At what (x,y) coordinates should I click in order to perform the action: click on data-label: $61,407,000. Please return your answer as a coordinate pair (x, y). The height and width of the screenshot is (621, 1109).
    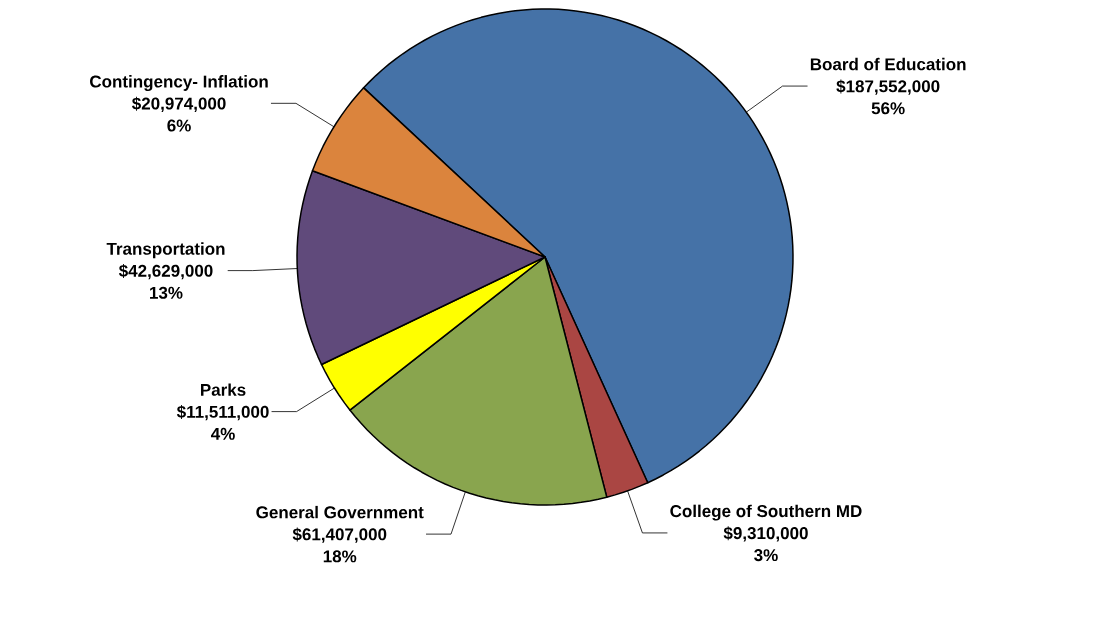
    Looking at the image, I should click on (339, 535).